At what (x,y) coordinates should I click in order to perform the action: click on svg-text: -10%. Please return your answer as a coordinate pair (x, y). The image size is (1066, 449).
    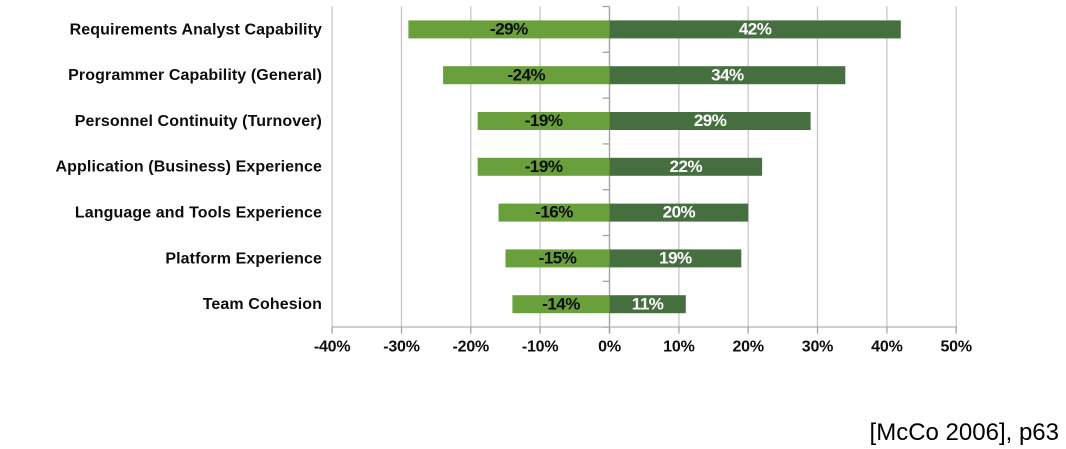
    Looking at the image, I should click on (540, 347).